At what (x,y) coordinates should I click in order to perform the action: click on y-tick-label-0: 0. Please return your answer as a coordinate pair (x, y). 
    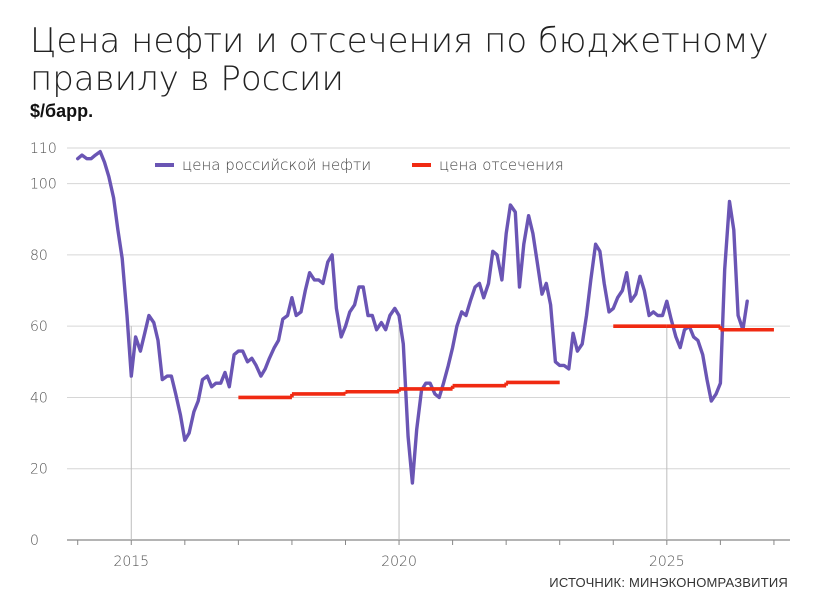
    Looking at the image, I should click on (34, 541).